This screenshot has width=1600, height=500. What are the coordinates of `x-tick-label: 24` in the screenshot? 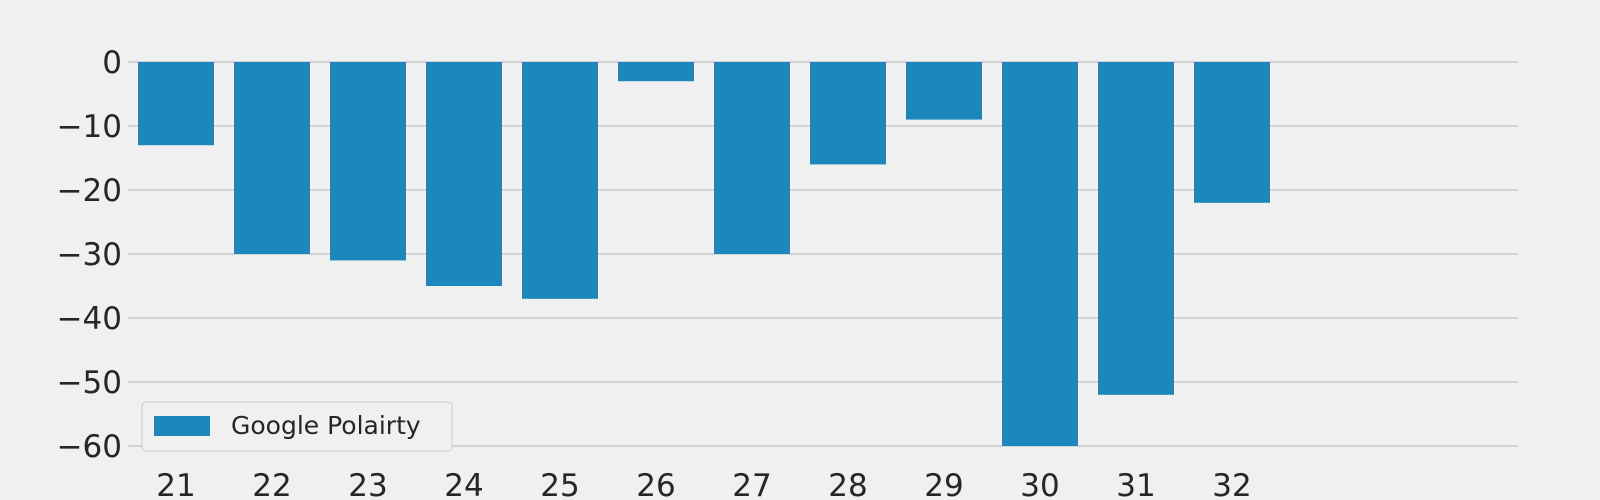 It's located at (463, 484).